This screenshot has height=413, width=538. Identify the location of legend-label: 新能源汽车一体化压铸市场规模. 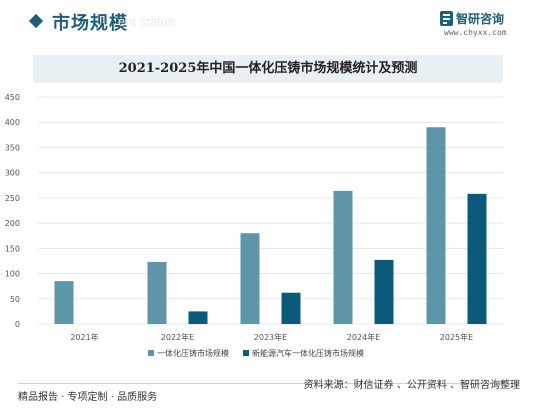
(308, 353).